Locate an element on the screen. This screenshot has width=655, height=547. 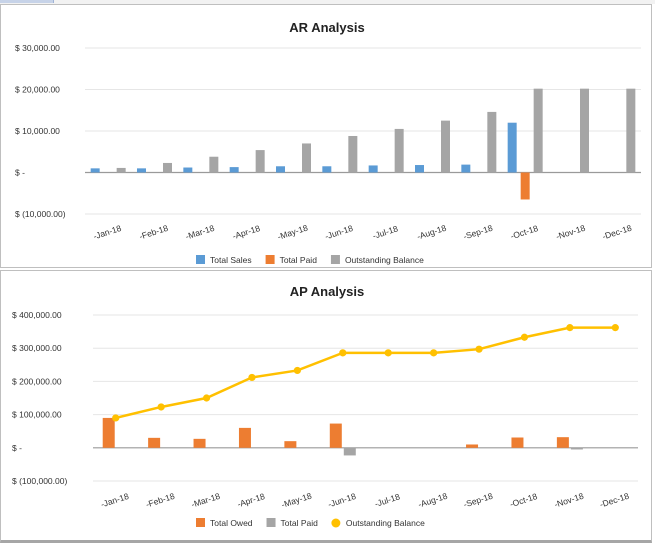
ap-x-tick-label: -Nov-18 is located at coordinates (569, 500).